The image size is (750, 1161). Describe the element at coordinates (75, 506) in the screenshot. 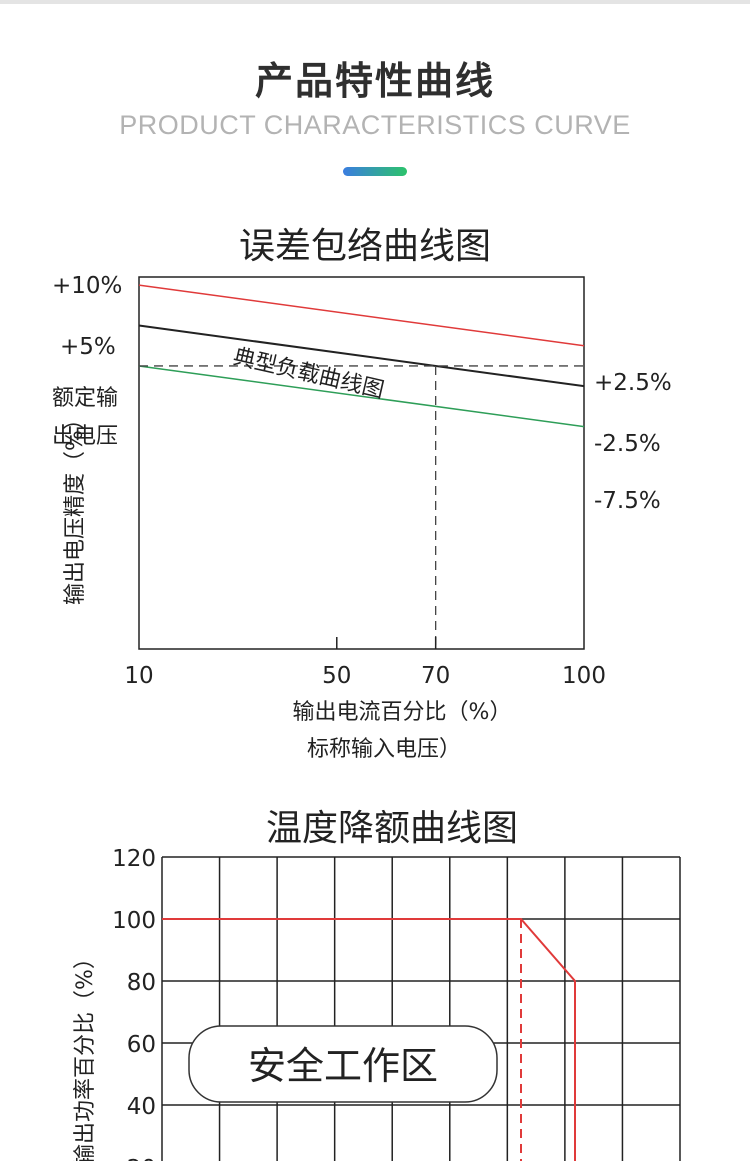

I see `error-y-axis-title: 输出电压精度（%）` at that location.